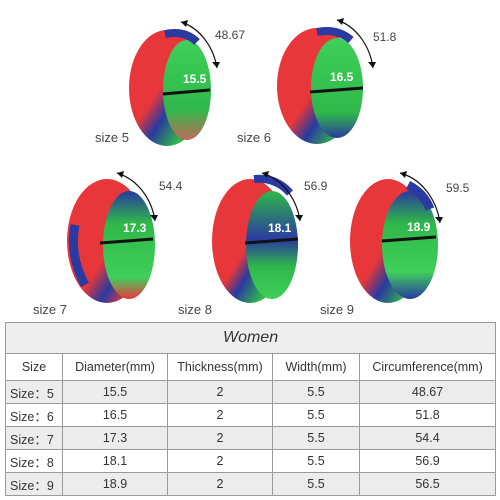  What do you see at coordinates (316, 186) in the screenshot?
I see `circumference-label: 56.9` at bounding box center [316, 186].